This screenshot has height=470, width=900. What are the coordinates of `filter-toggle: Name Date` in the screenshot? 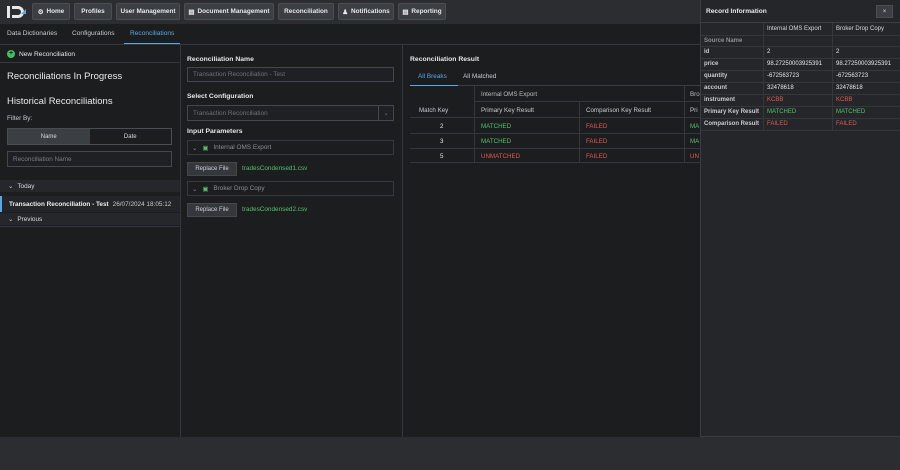 It's located at (89, 136).